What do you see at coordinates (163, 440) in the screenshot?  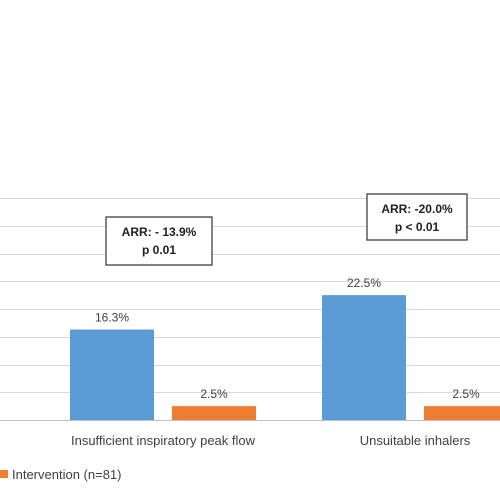 I see `category-label: Insufficient inspiratory peak flow` at bounding box center [163, 440].